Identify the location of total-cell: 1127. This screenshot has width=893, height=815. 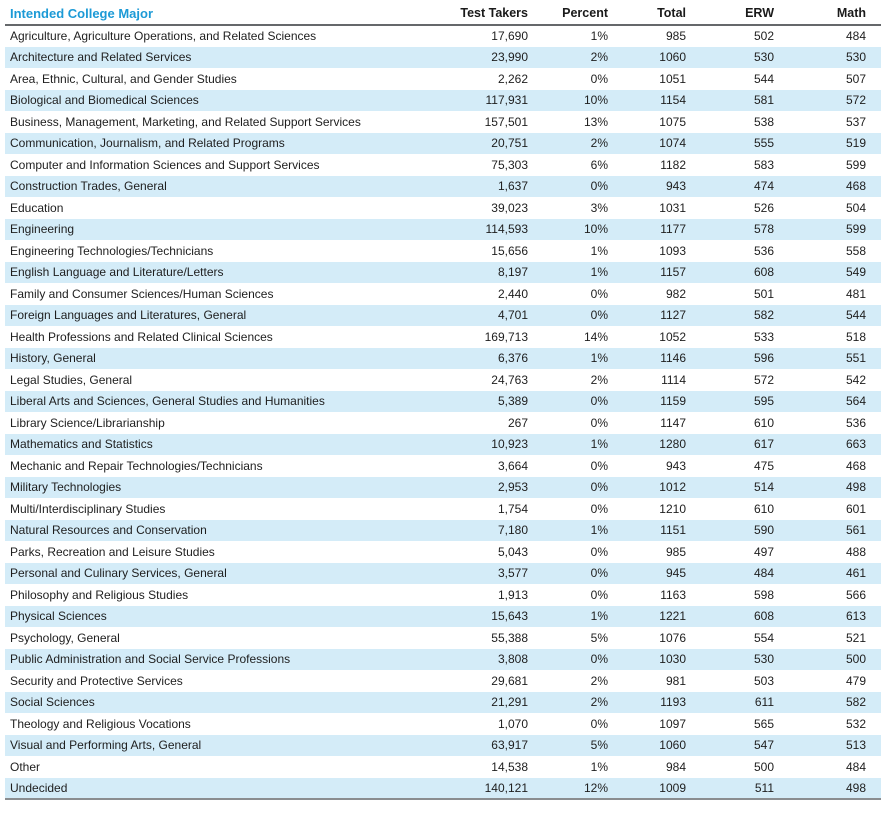
(673, 315).